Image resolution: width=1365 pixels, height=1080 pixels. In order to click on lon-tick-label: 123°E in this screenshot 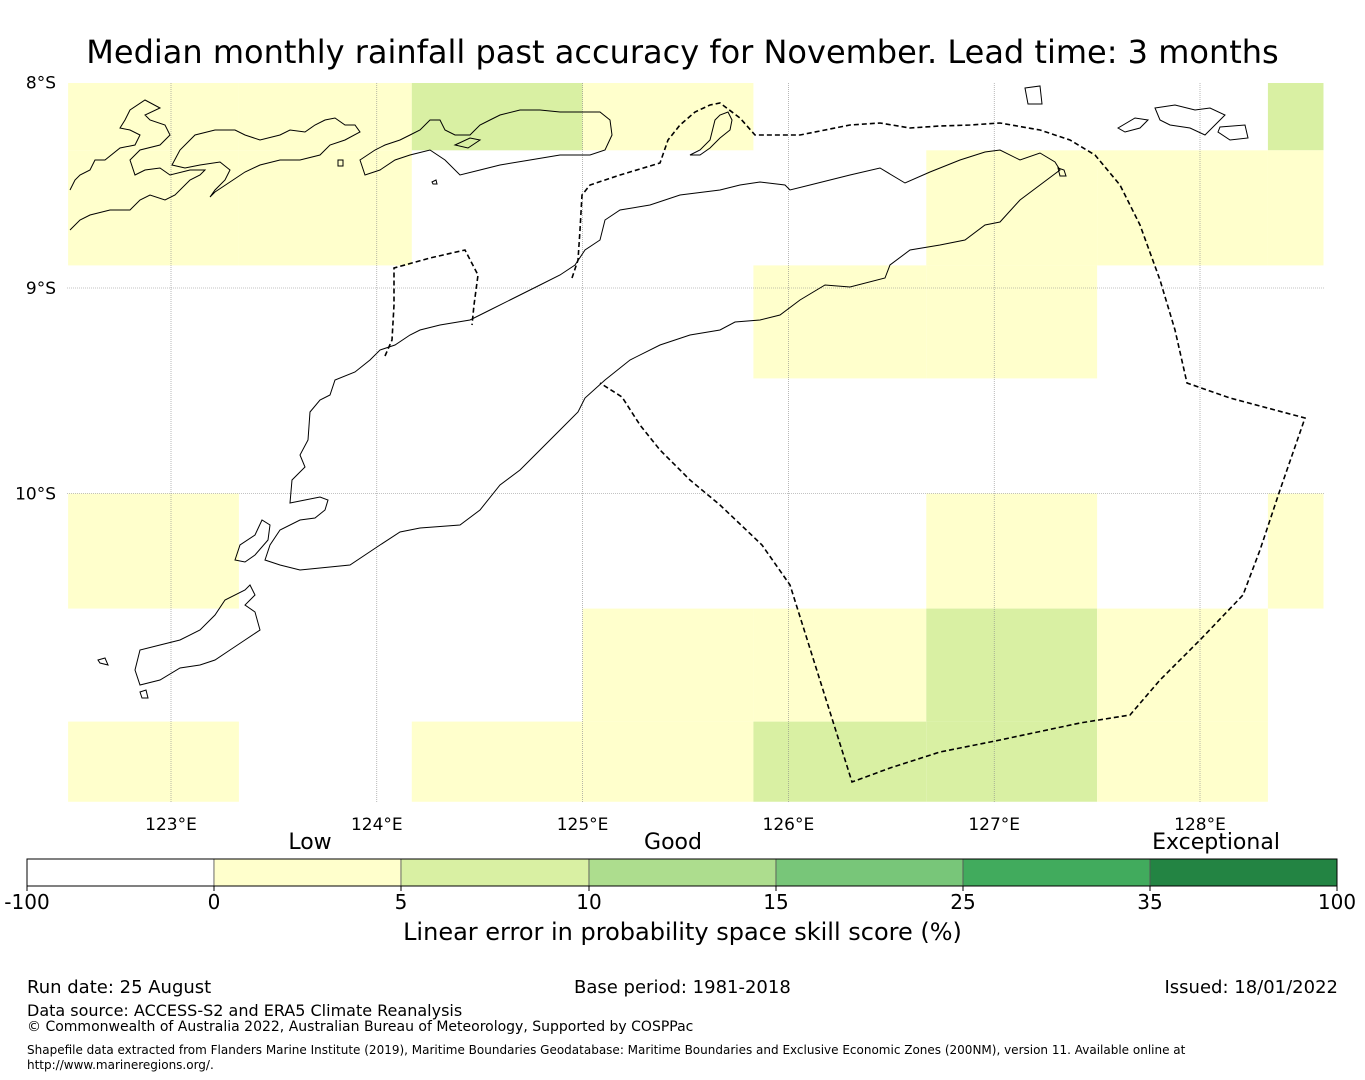, I will do `click(171, 825)`.